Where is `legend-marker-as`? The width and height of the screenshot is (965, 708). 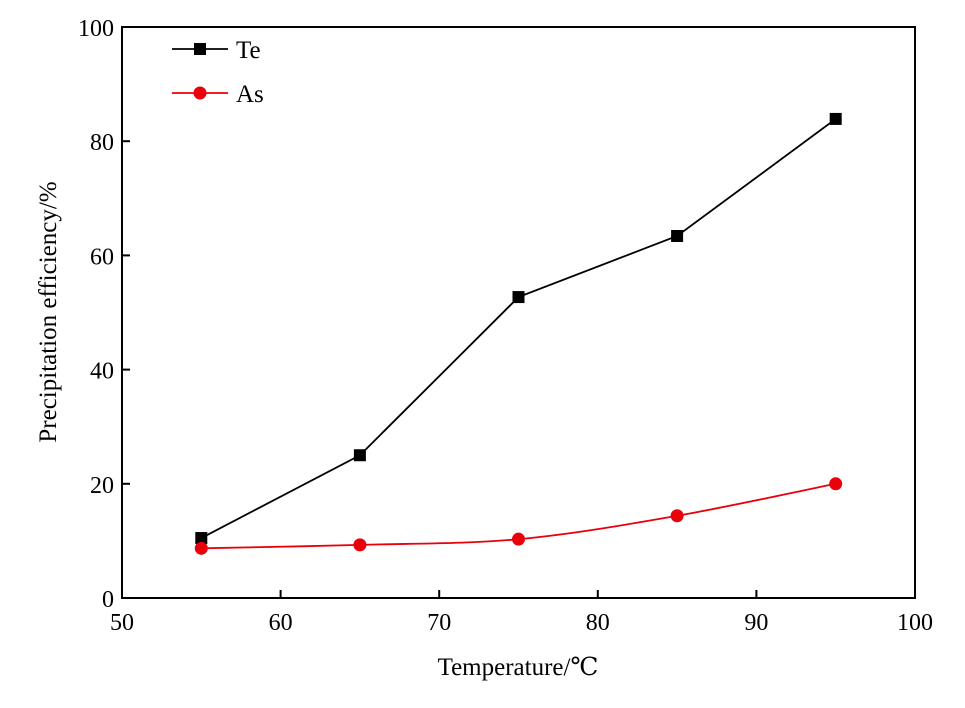 legend-marker-as is located at coordinates (200, 93).